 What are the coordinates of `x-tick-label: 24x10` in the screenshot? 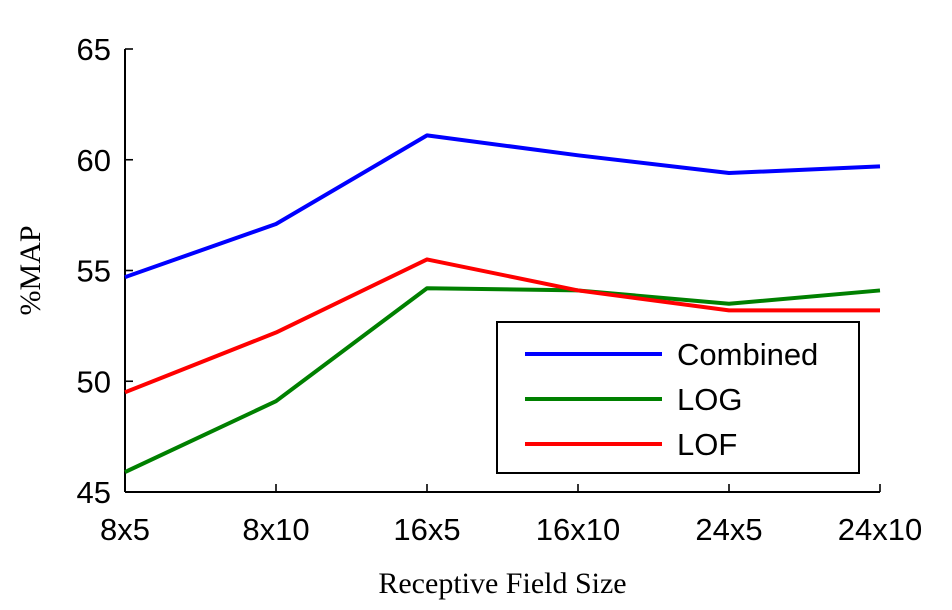 It's located at (880, 529).